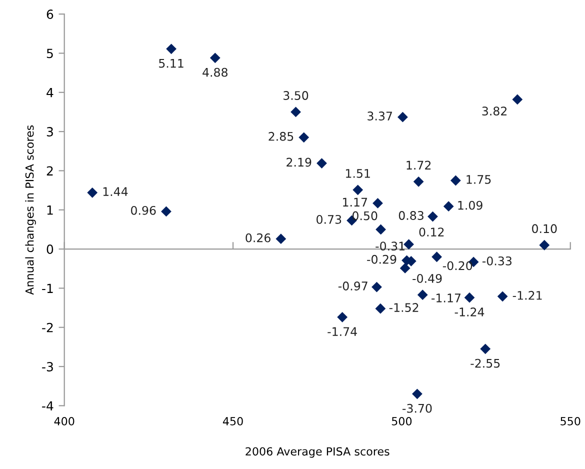 This screenshot has width=585, height=469. What do you see at coordinates (47, 288) in the screenshot?
I see `y-tick-label: -1` at bounding box center [47, 288].